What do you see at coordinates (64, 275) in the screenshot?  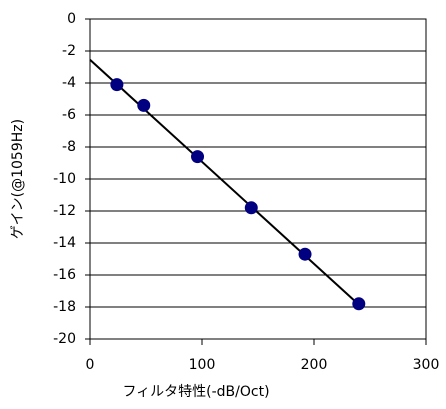 I see `y-tick-label: -16` at bounding box center [64, 275].